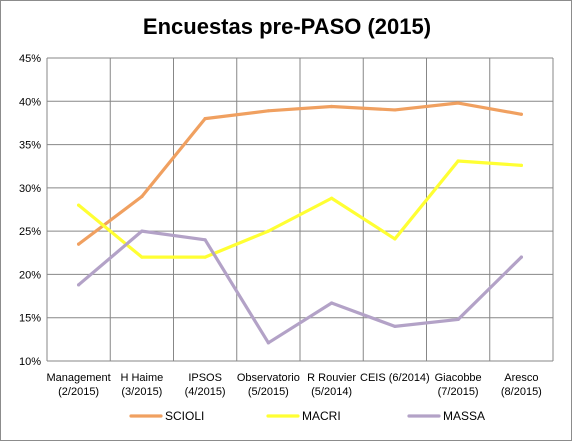 Image resolution: width=574 pixels, height=443 pixels. I want to click on x-tick-label: Giacobbe (7/2015), so click(458, 385).